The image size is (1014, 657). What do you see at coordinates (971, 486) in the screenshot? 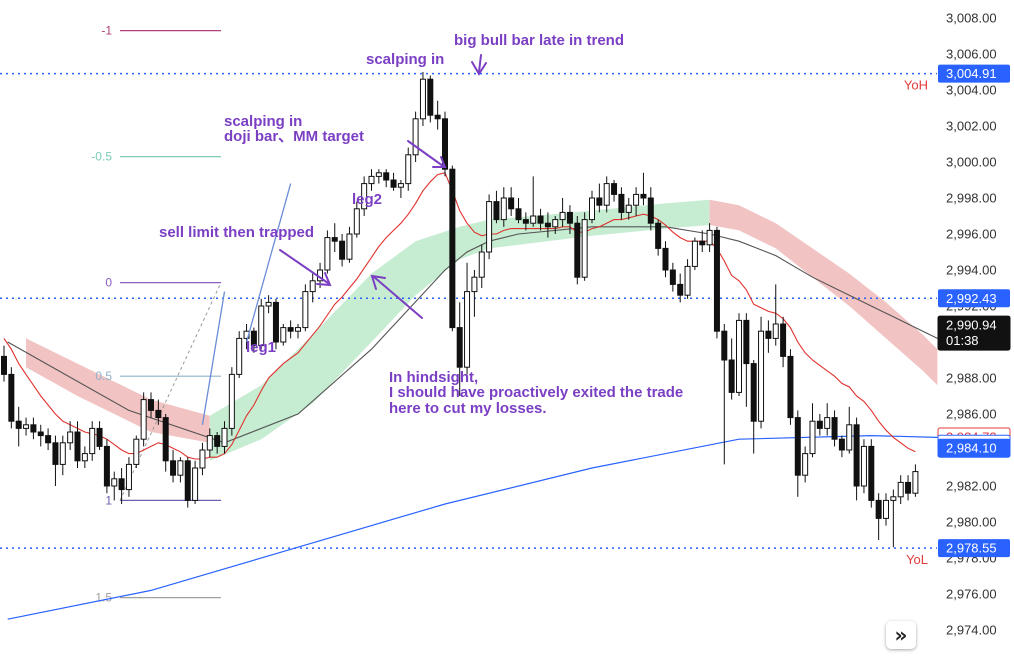
I see `y-tick-label: 2,982.00` at bounding box center [971, 486].